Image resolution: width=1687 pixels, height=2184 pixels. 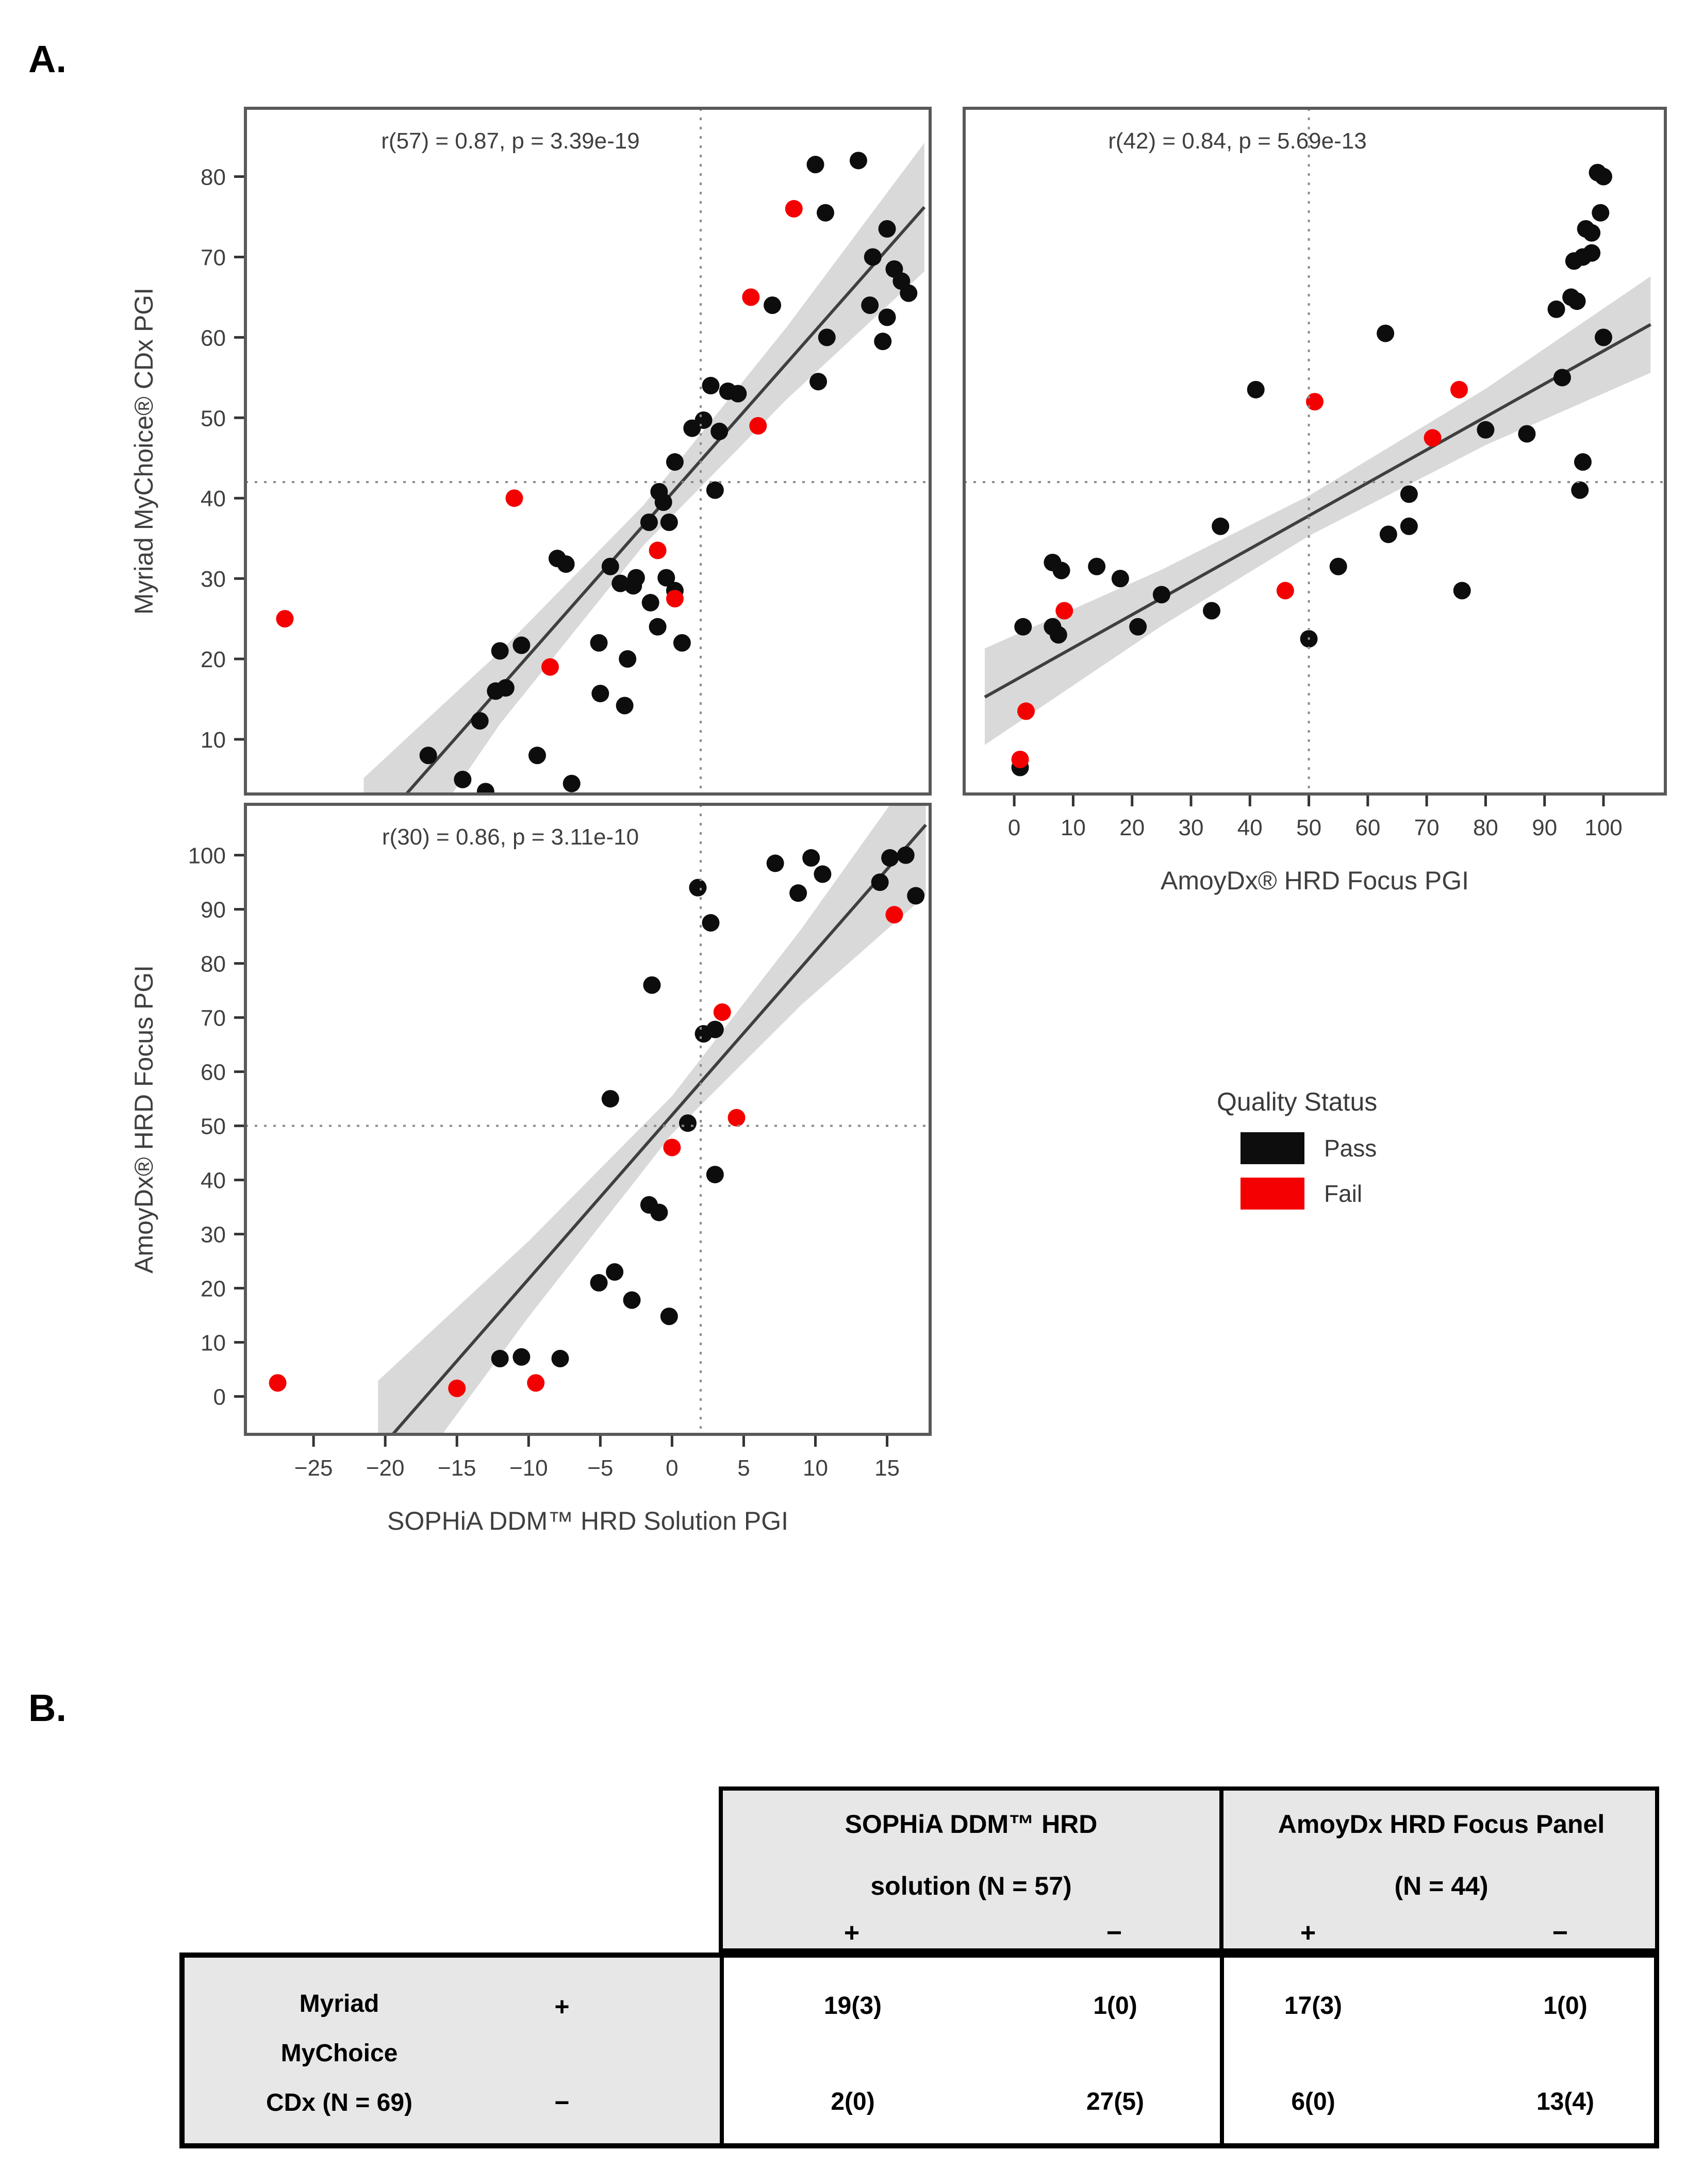 What do you see at coordinates (213, 1343) in the screenshot?
I see `y-tick-label: 10` at bounding box center [213, 1343].